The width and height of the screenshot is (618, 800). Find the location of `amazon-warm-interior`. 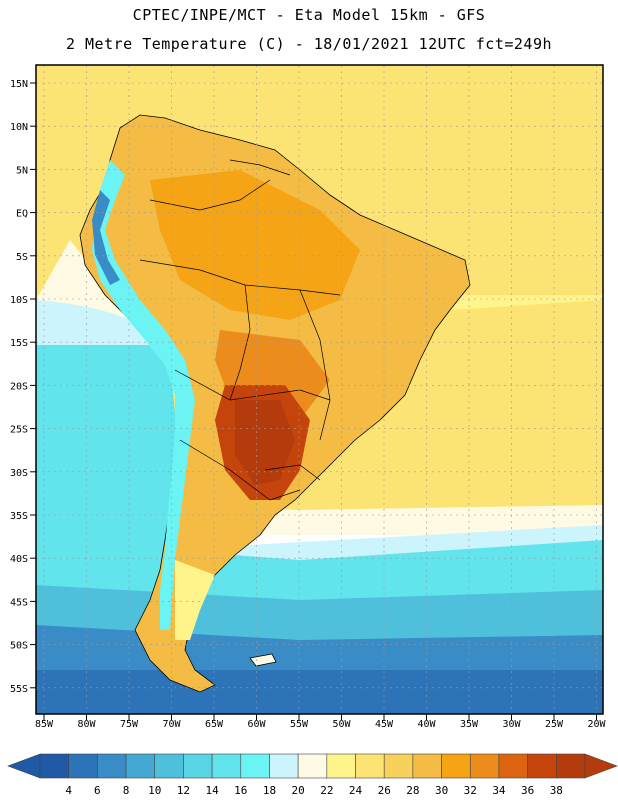

amazon-warm-interior is located at coordinates (255, 245).